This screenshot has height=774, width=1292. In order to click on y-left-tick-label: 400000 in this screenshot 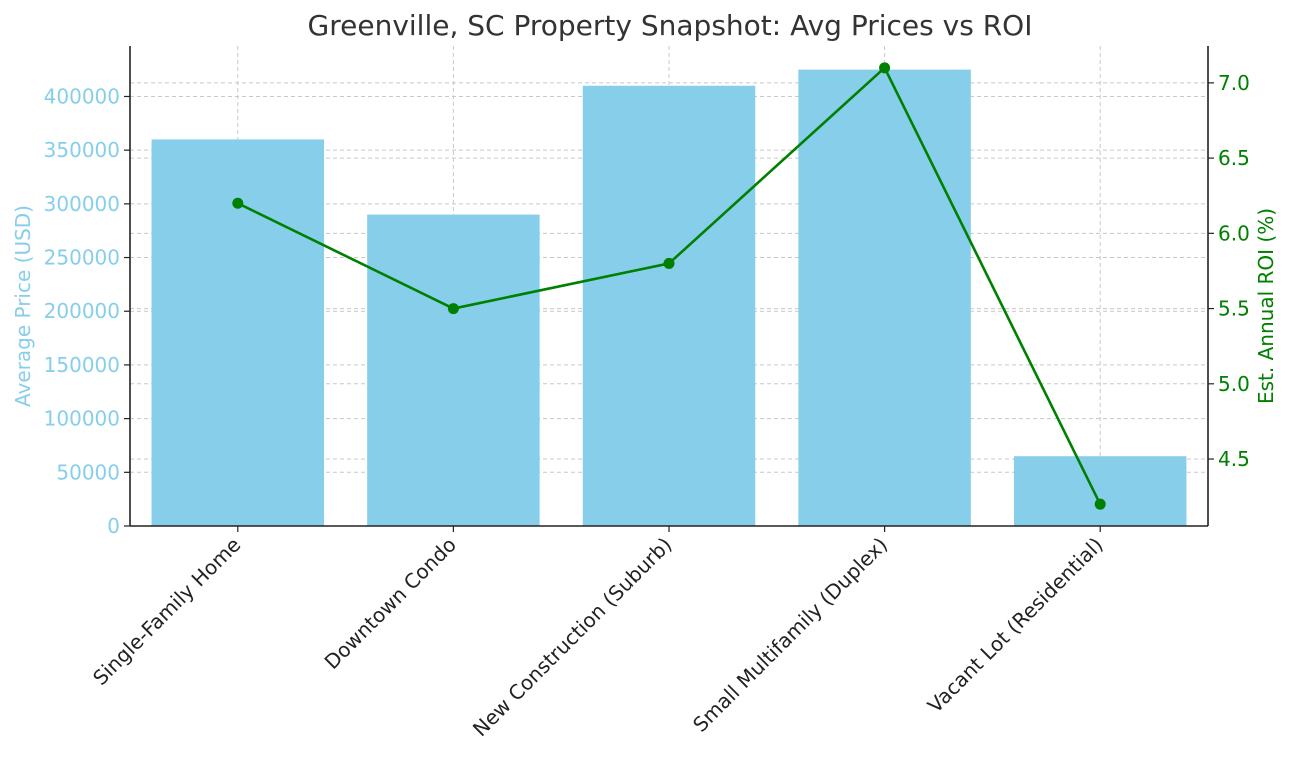, I will do `click(82, 96)`.